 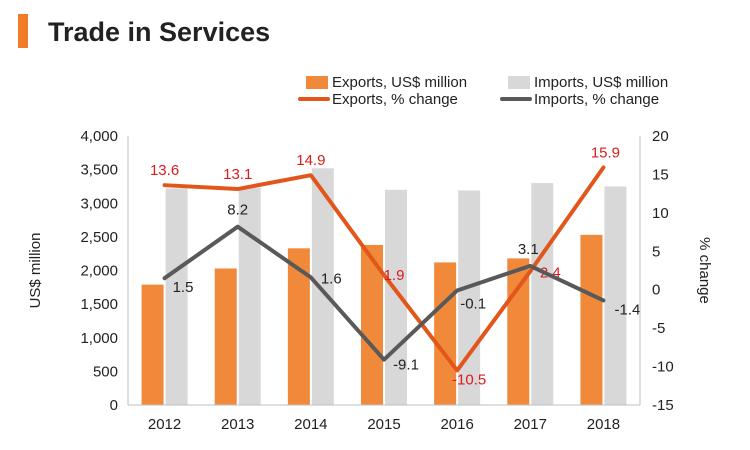 I want to click on imports-change-label-2014: 1.6, so click(x=331, y=278).